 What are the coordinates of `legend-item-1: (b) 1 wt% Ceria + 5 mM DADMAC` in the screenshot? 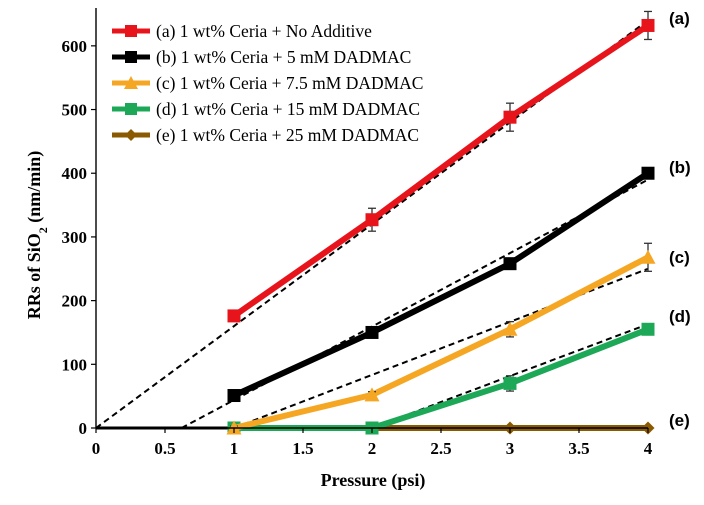 It's located at (261, 57).